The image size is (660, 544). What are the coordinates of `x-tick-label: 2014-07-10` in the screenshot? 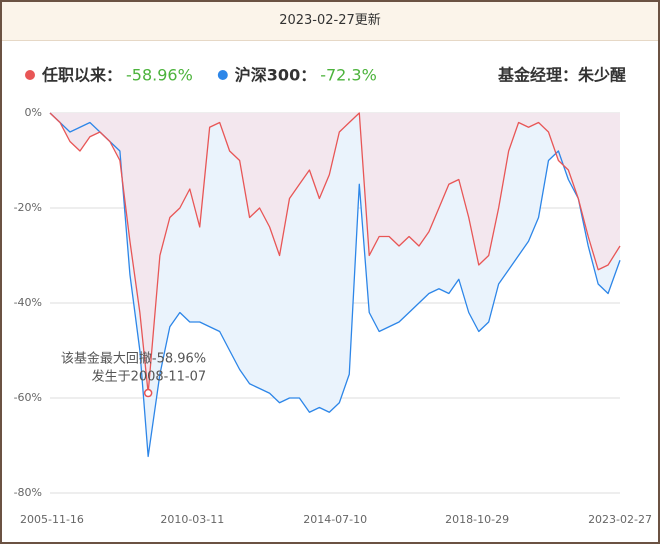 It's located at (335, 519).